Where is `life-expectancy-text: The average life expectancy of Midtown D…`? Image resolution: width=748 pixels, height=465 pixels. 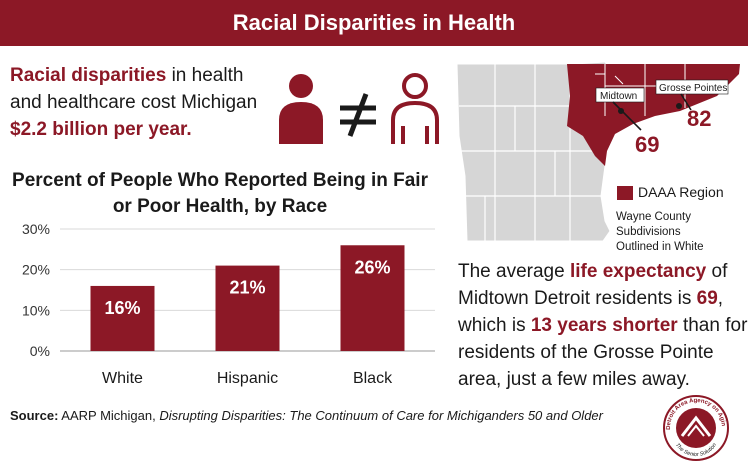
life-expectancy-text: The average life expectancy of Midtown D… is located at coordinates (603, 325).